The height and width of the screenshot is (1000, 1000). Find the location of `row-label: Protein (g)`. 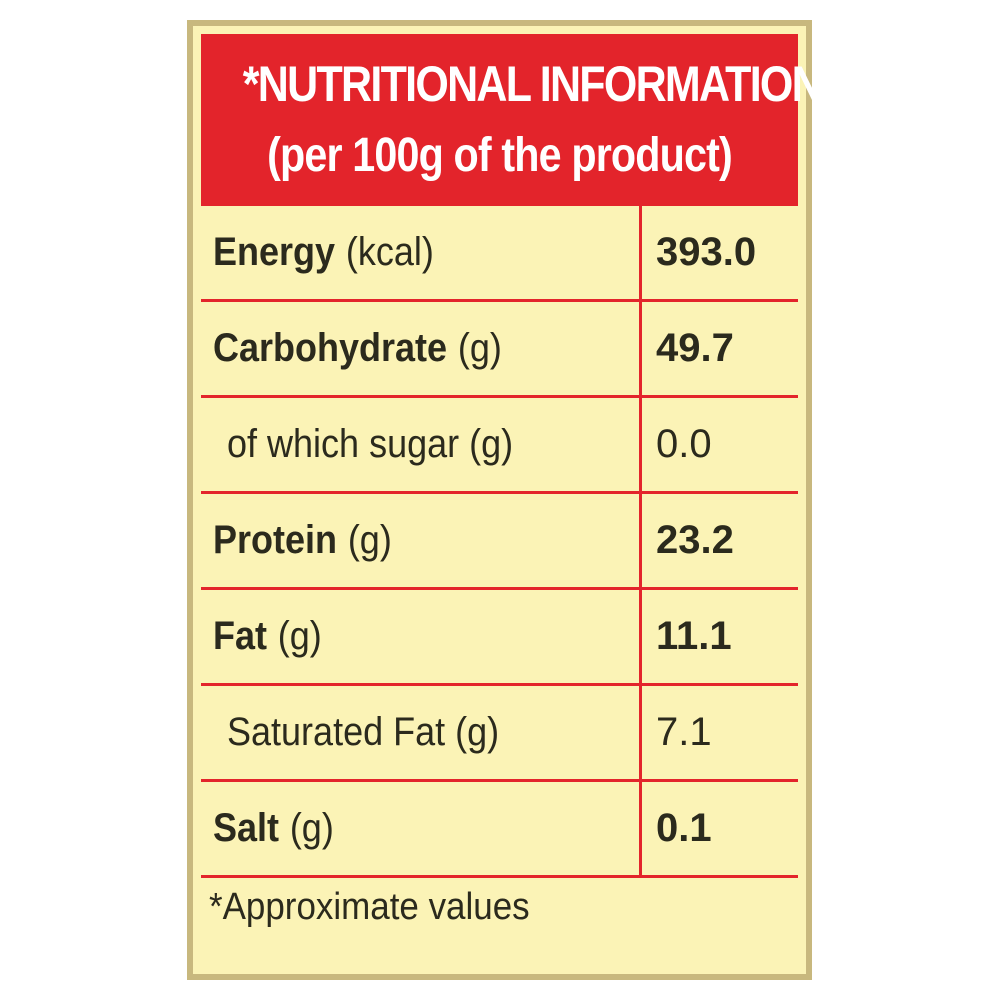

row-label: Protein (g) is located at coordinates (302, 540).